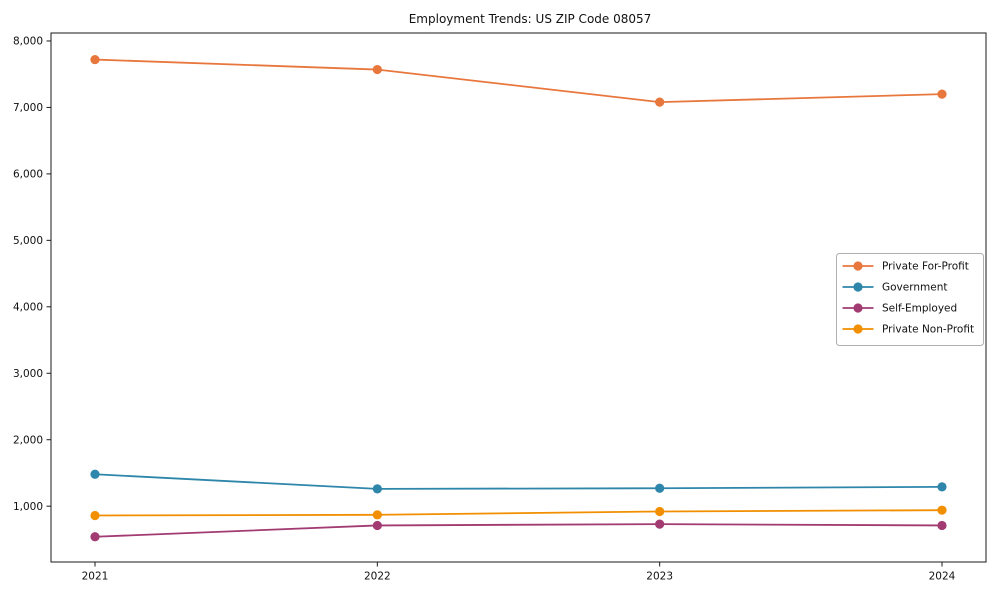 The width and height of the screenshot is (1000, 600). Describe the element at coordinates (858, 308) in the screenshot. I see `legend-marker-self-employed` at that location.